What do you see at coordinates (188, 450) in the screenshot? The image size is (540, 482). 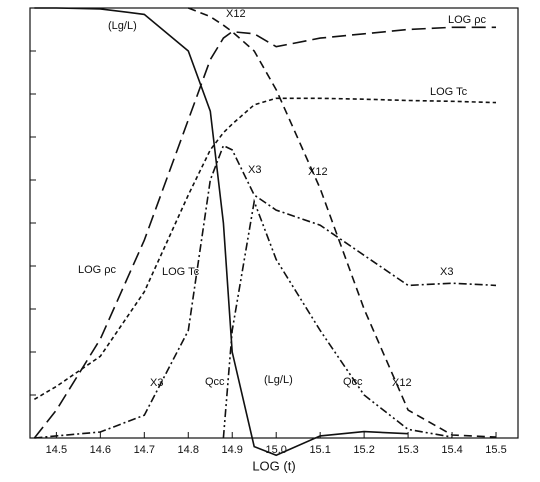 I see `x-tick-label: 14.8` at bounding box center [188, 450].